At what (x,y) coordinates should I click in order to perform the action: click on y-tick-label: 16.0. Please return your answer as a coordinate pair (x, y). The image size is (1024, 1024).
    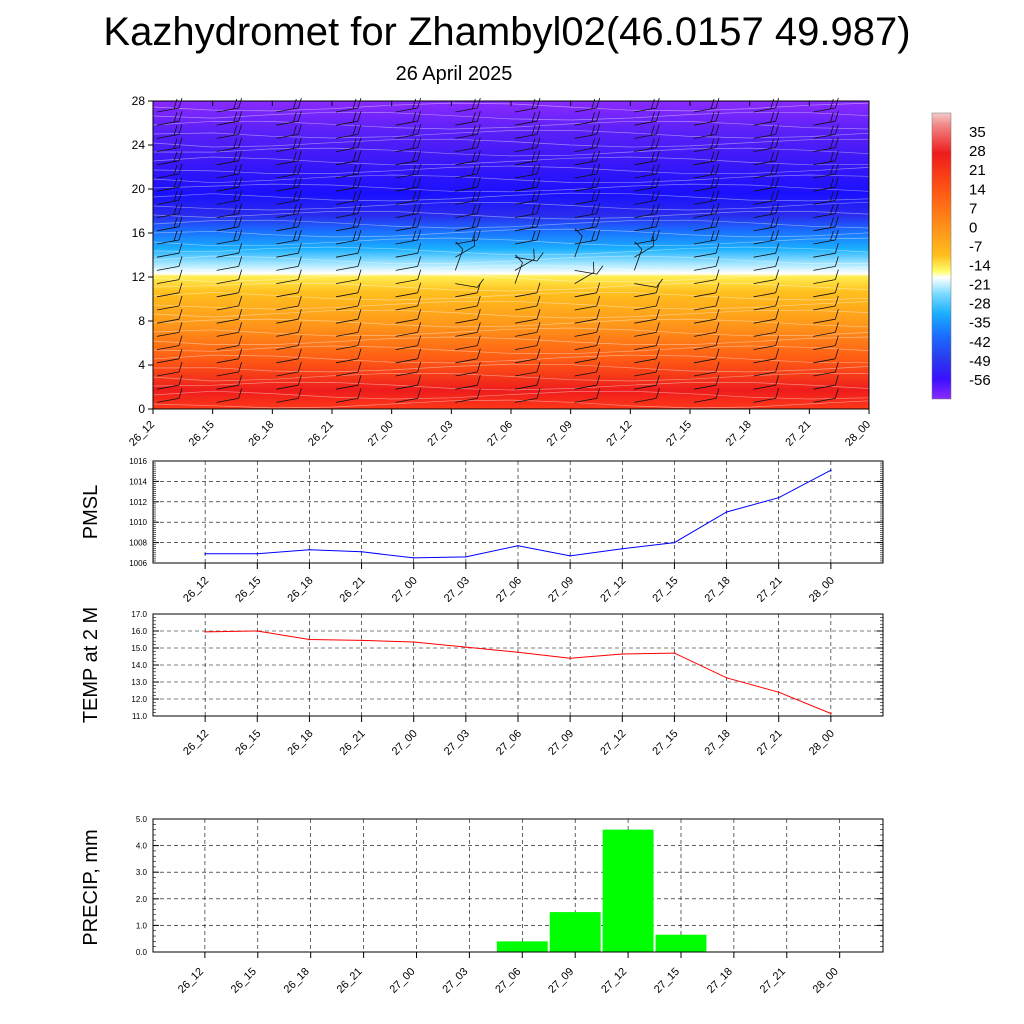
    Looking at the image, I should click on (139, 631).